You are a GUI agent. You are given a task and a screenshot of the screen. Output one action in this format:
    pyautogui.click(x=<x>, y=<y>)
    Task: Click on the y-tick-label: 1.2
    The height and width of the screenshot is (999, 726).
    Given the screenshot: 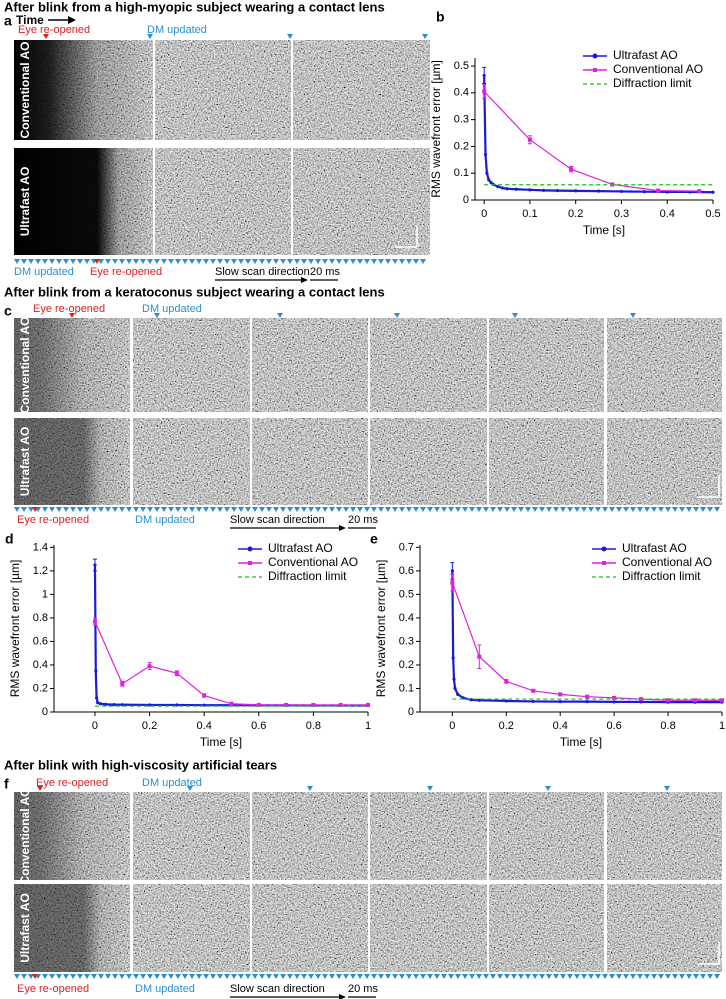 What is the action you would take?
    pyautogui.click(x=40, y=571)
    